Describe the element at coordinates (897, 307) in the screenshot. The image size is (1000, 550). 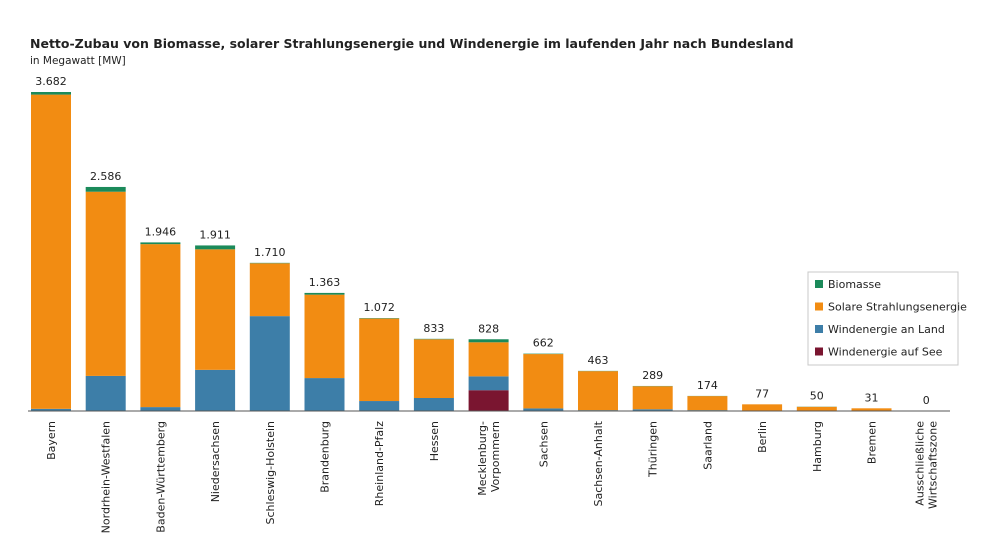
I see `legend-label: Solare Strahlungsenergie` at that location.